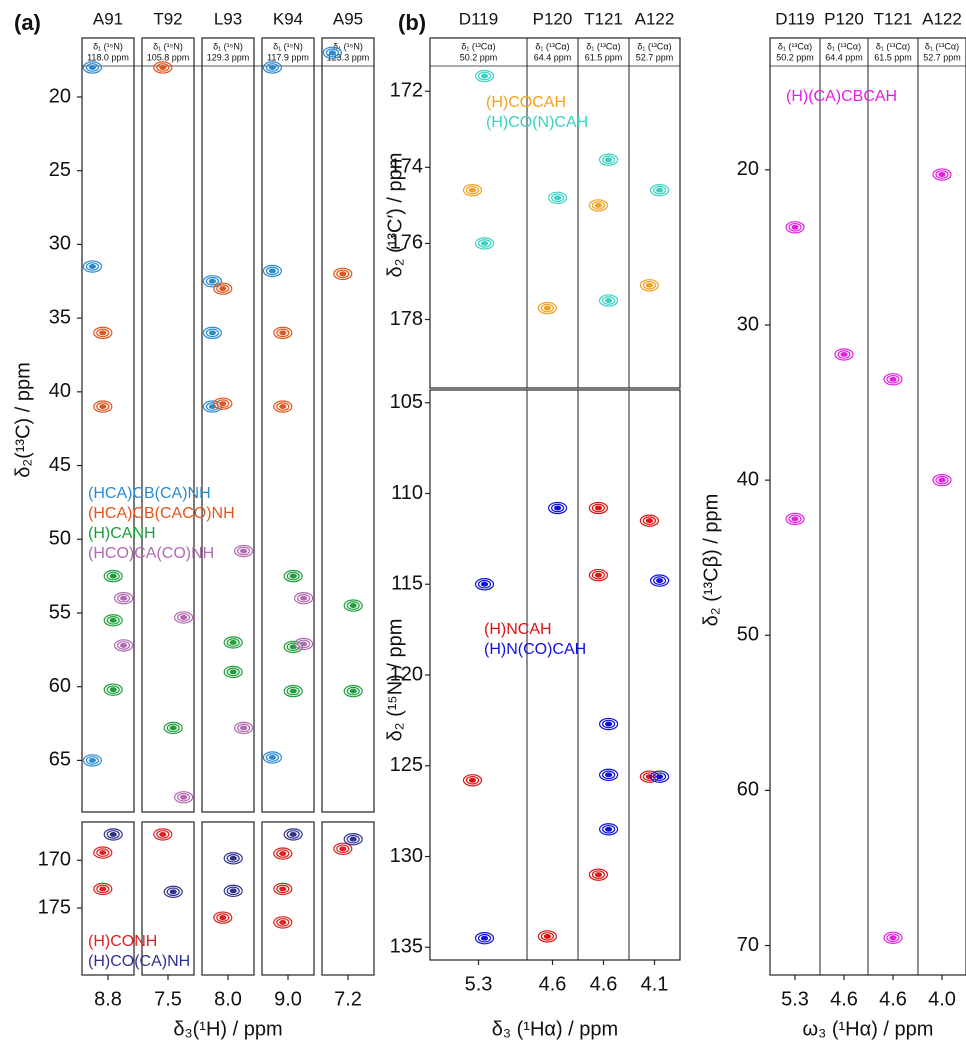  I want to click on strip-label: A91, so click(108, 18).